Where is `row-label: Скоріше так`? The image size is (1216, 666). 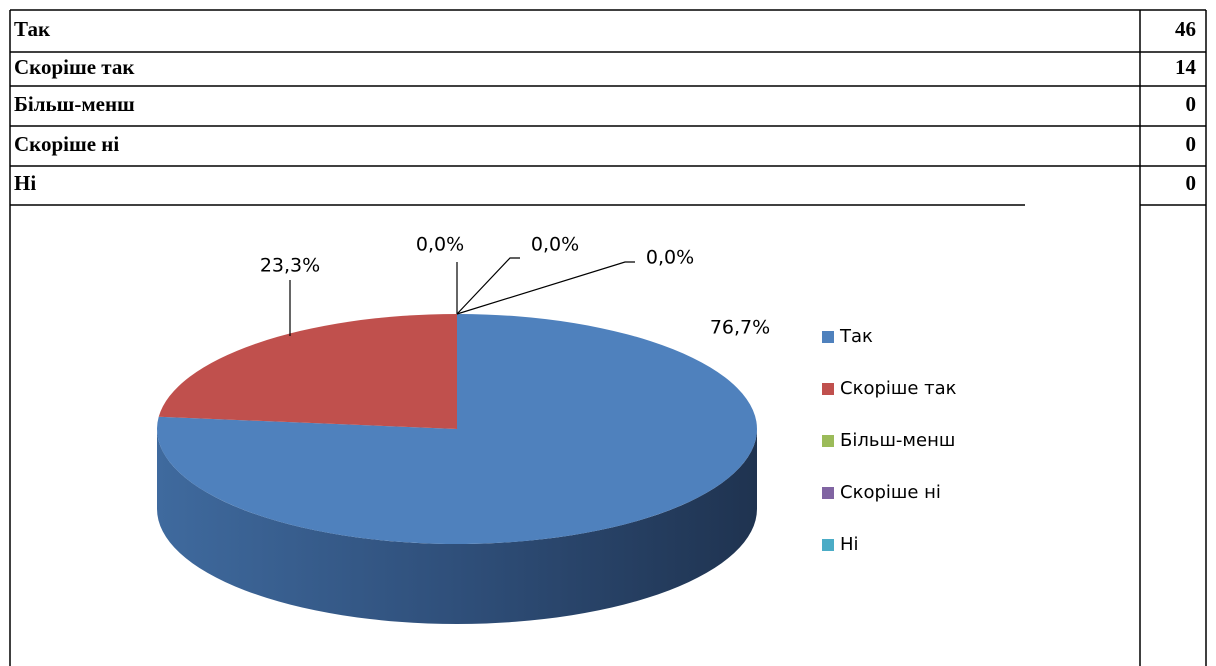
row-label: Скоріше так is located at coordinates (74, 67).